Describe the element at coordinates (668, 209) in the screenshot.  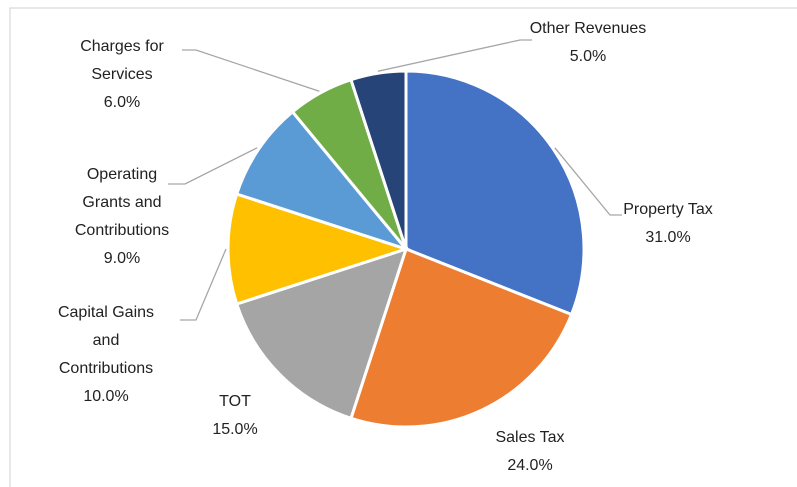
I see `category-label: Property Tax` at that location.